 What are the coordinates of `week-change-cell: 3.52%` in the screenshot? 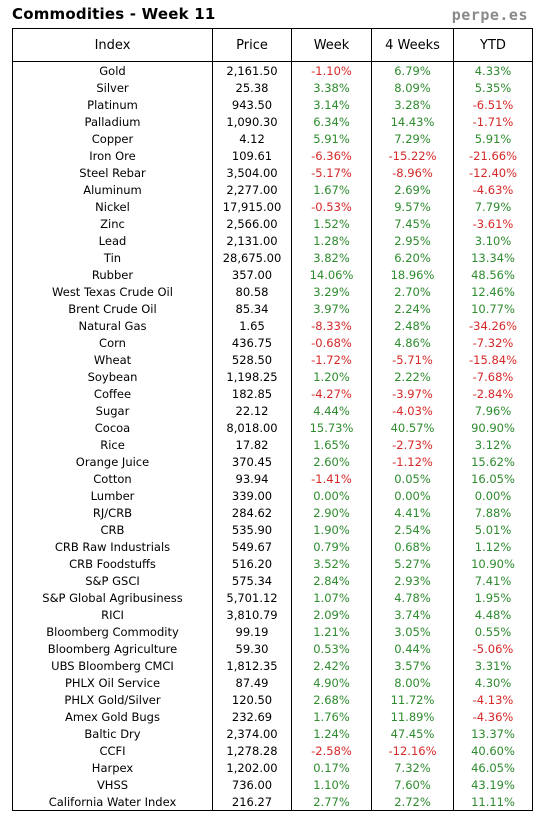 It's located at (331, 563).